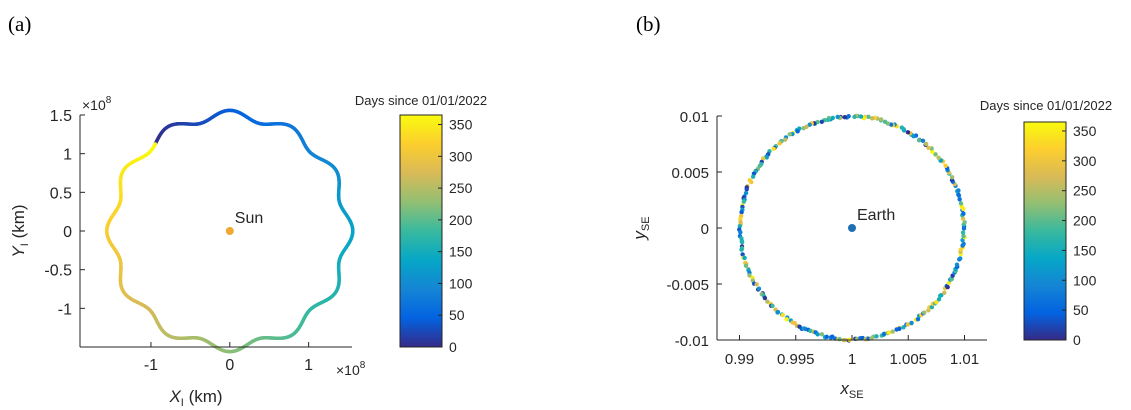 The height and width of the screenshot is (410, 1131). Describe the element at coordinates (1085, 250) in the screenshot. I see `colorbar-tick-label: 150` at that location.